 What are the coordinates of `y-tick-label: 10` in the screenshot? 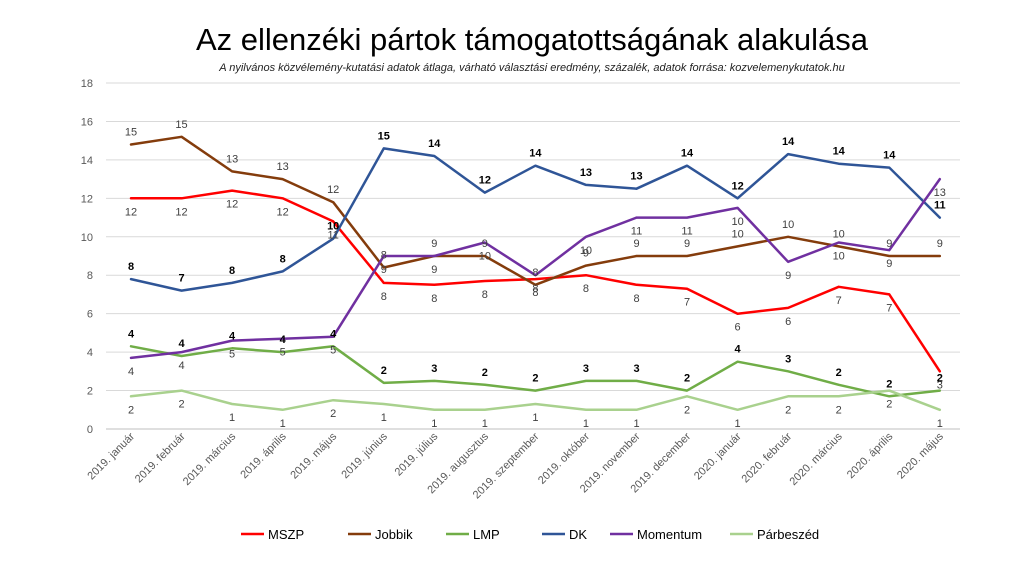 It's located at (87, 238).